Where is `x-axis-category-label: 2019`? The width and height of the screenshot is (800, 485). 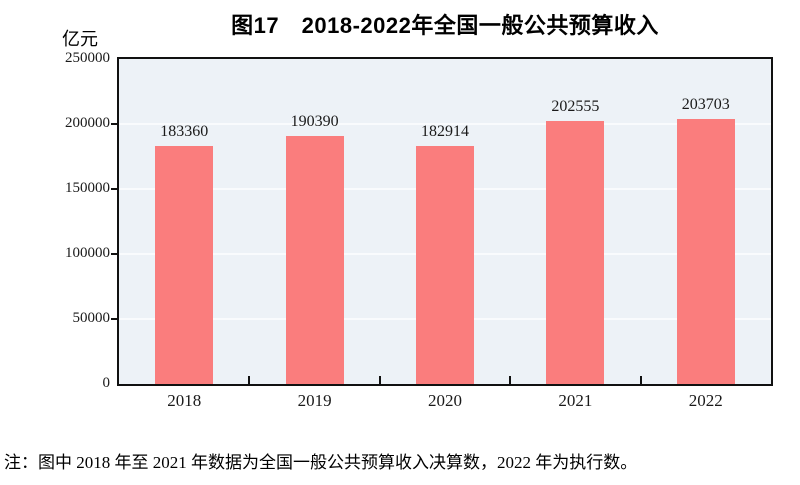 x-axis-category-label: 2019 is located at coordinates (314, 400).